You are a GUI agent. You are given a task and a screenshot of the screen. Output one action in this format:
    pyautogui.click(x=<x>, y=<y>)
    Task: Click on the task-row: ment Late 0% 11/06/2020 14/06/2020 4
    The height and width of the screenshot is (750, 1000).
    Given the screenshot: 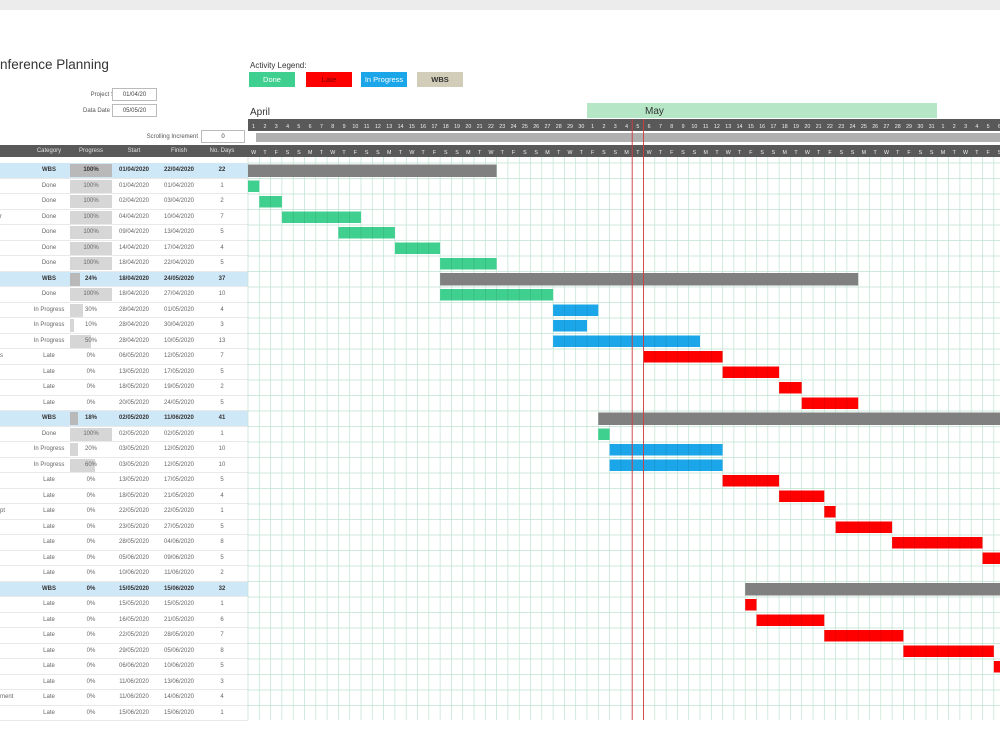 What is the action you would take?
    pyautogui.click(x=124, y=698)
    